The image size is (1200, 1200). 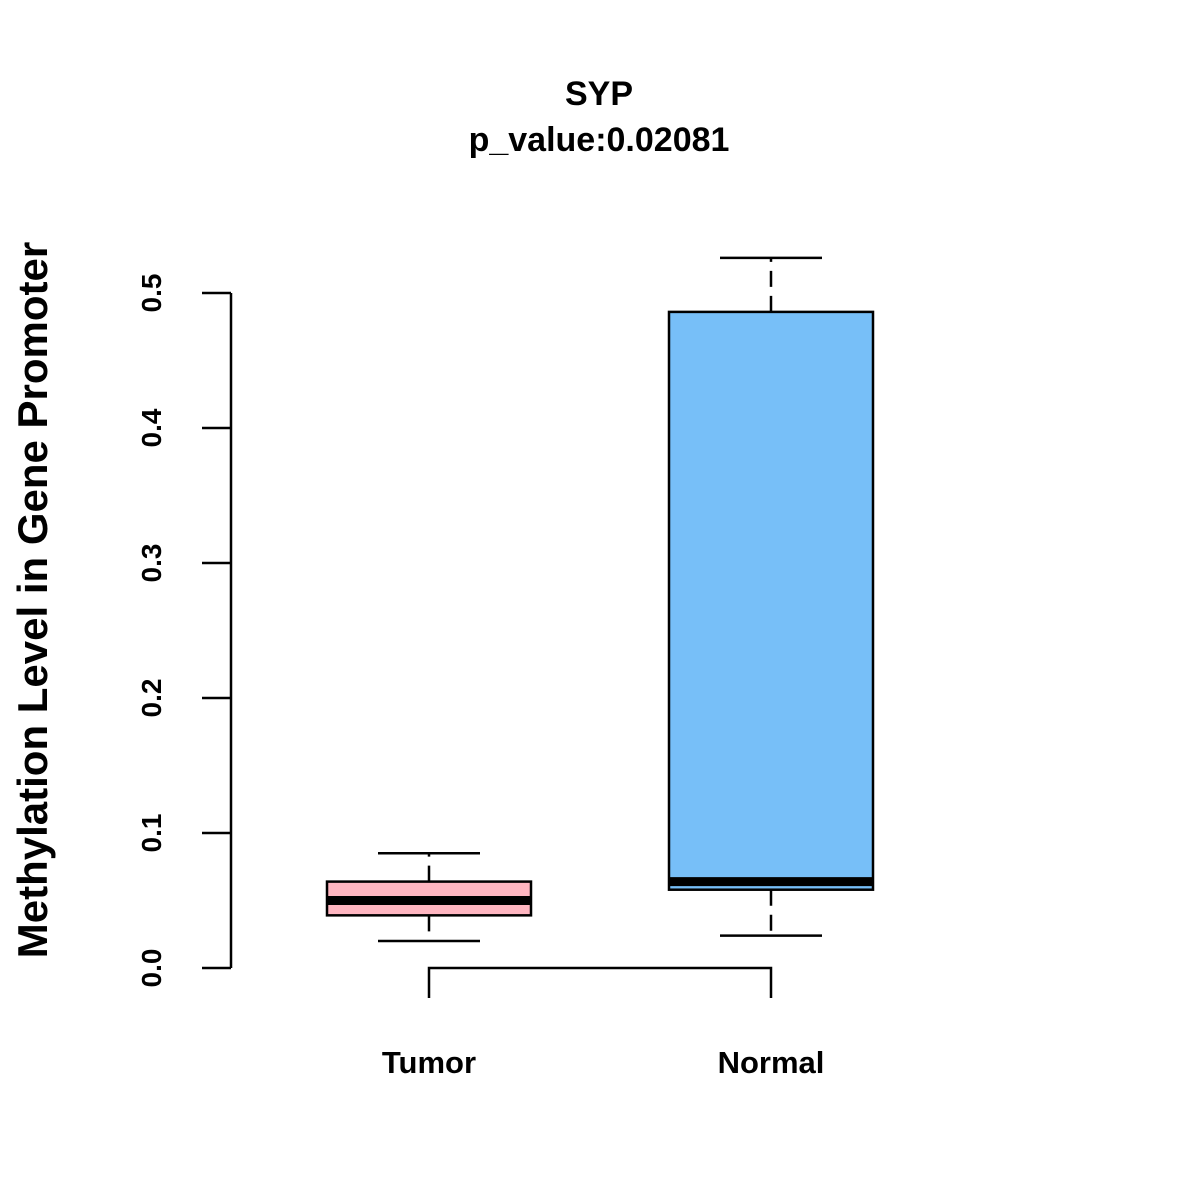 I want to click on box-iqr, so click(x=771, y=600).